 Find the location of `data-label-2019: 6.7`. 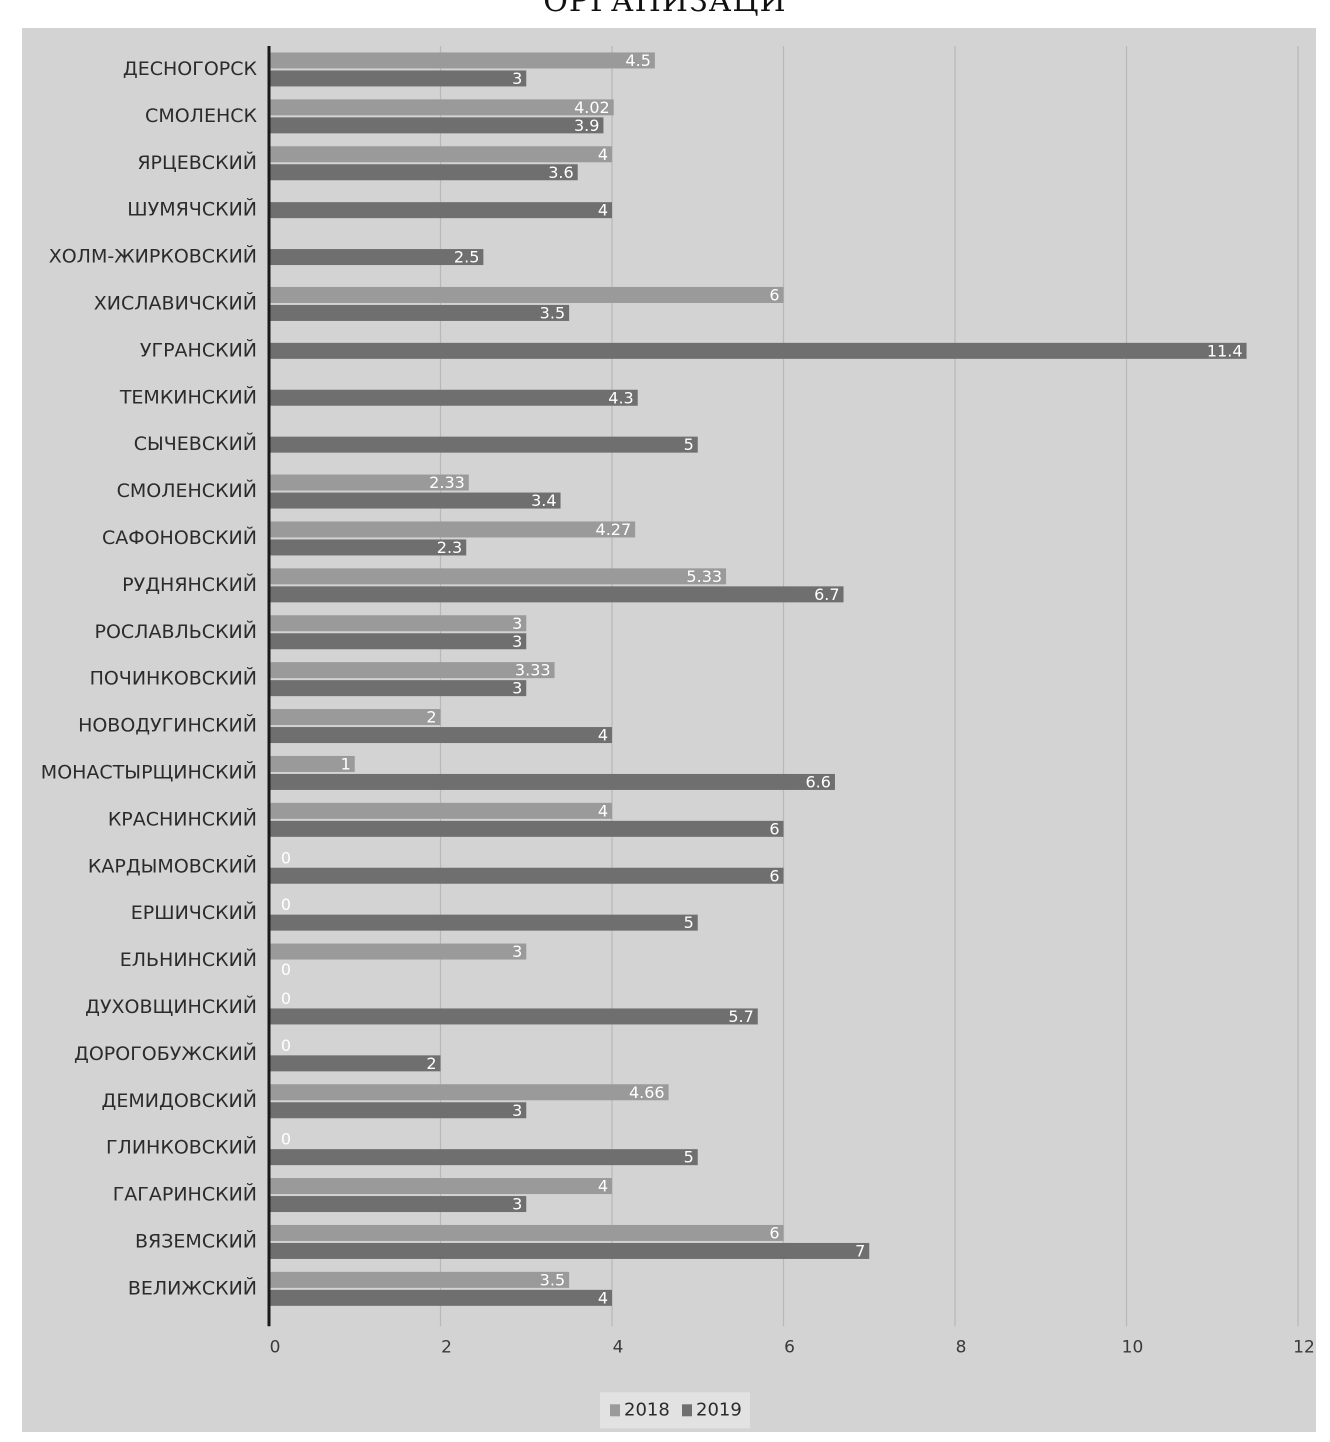

data-label-2019: 6.7 is located at coordinates (826, 594).